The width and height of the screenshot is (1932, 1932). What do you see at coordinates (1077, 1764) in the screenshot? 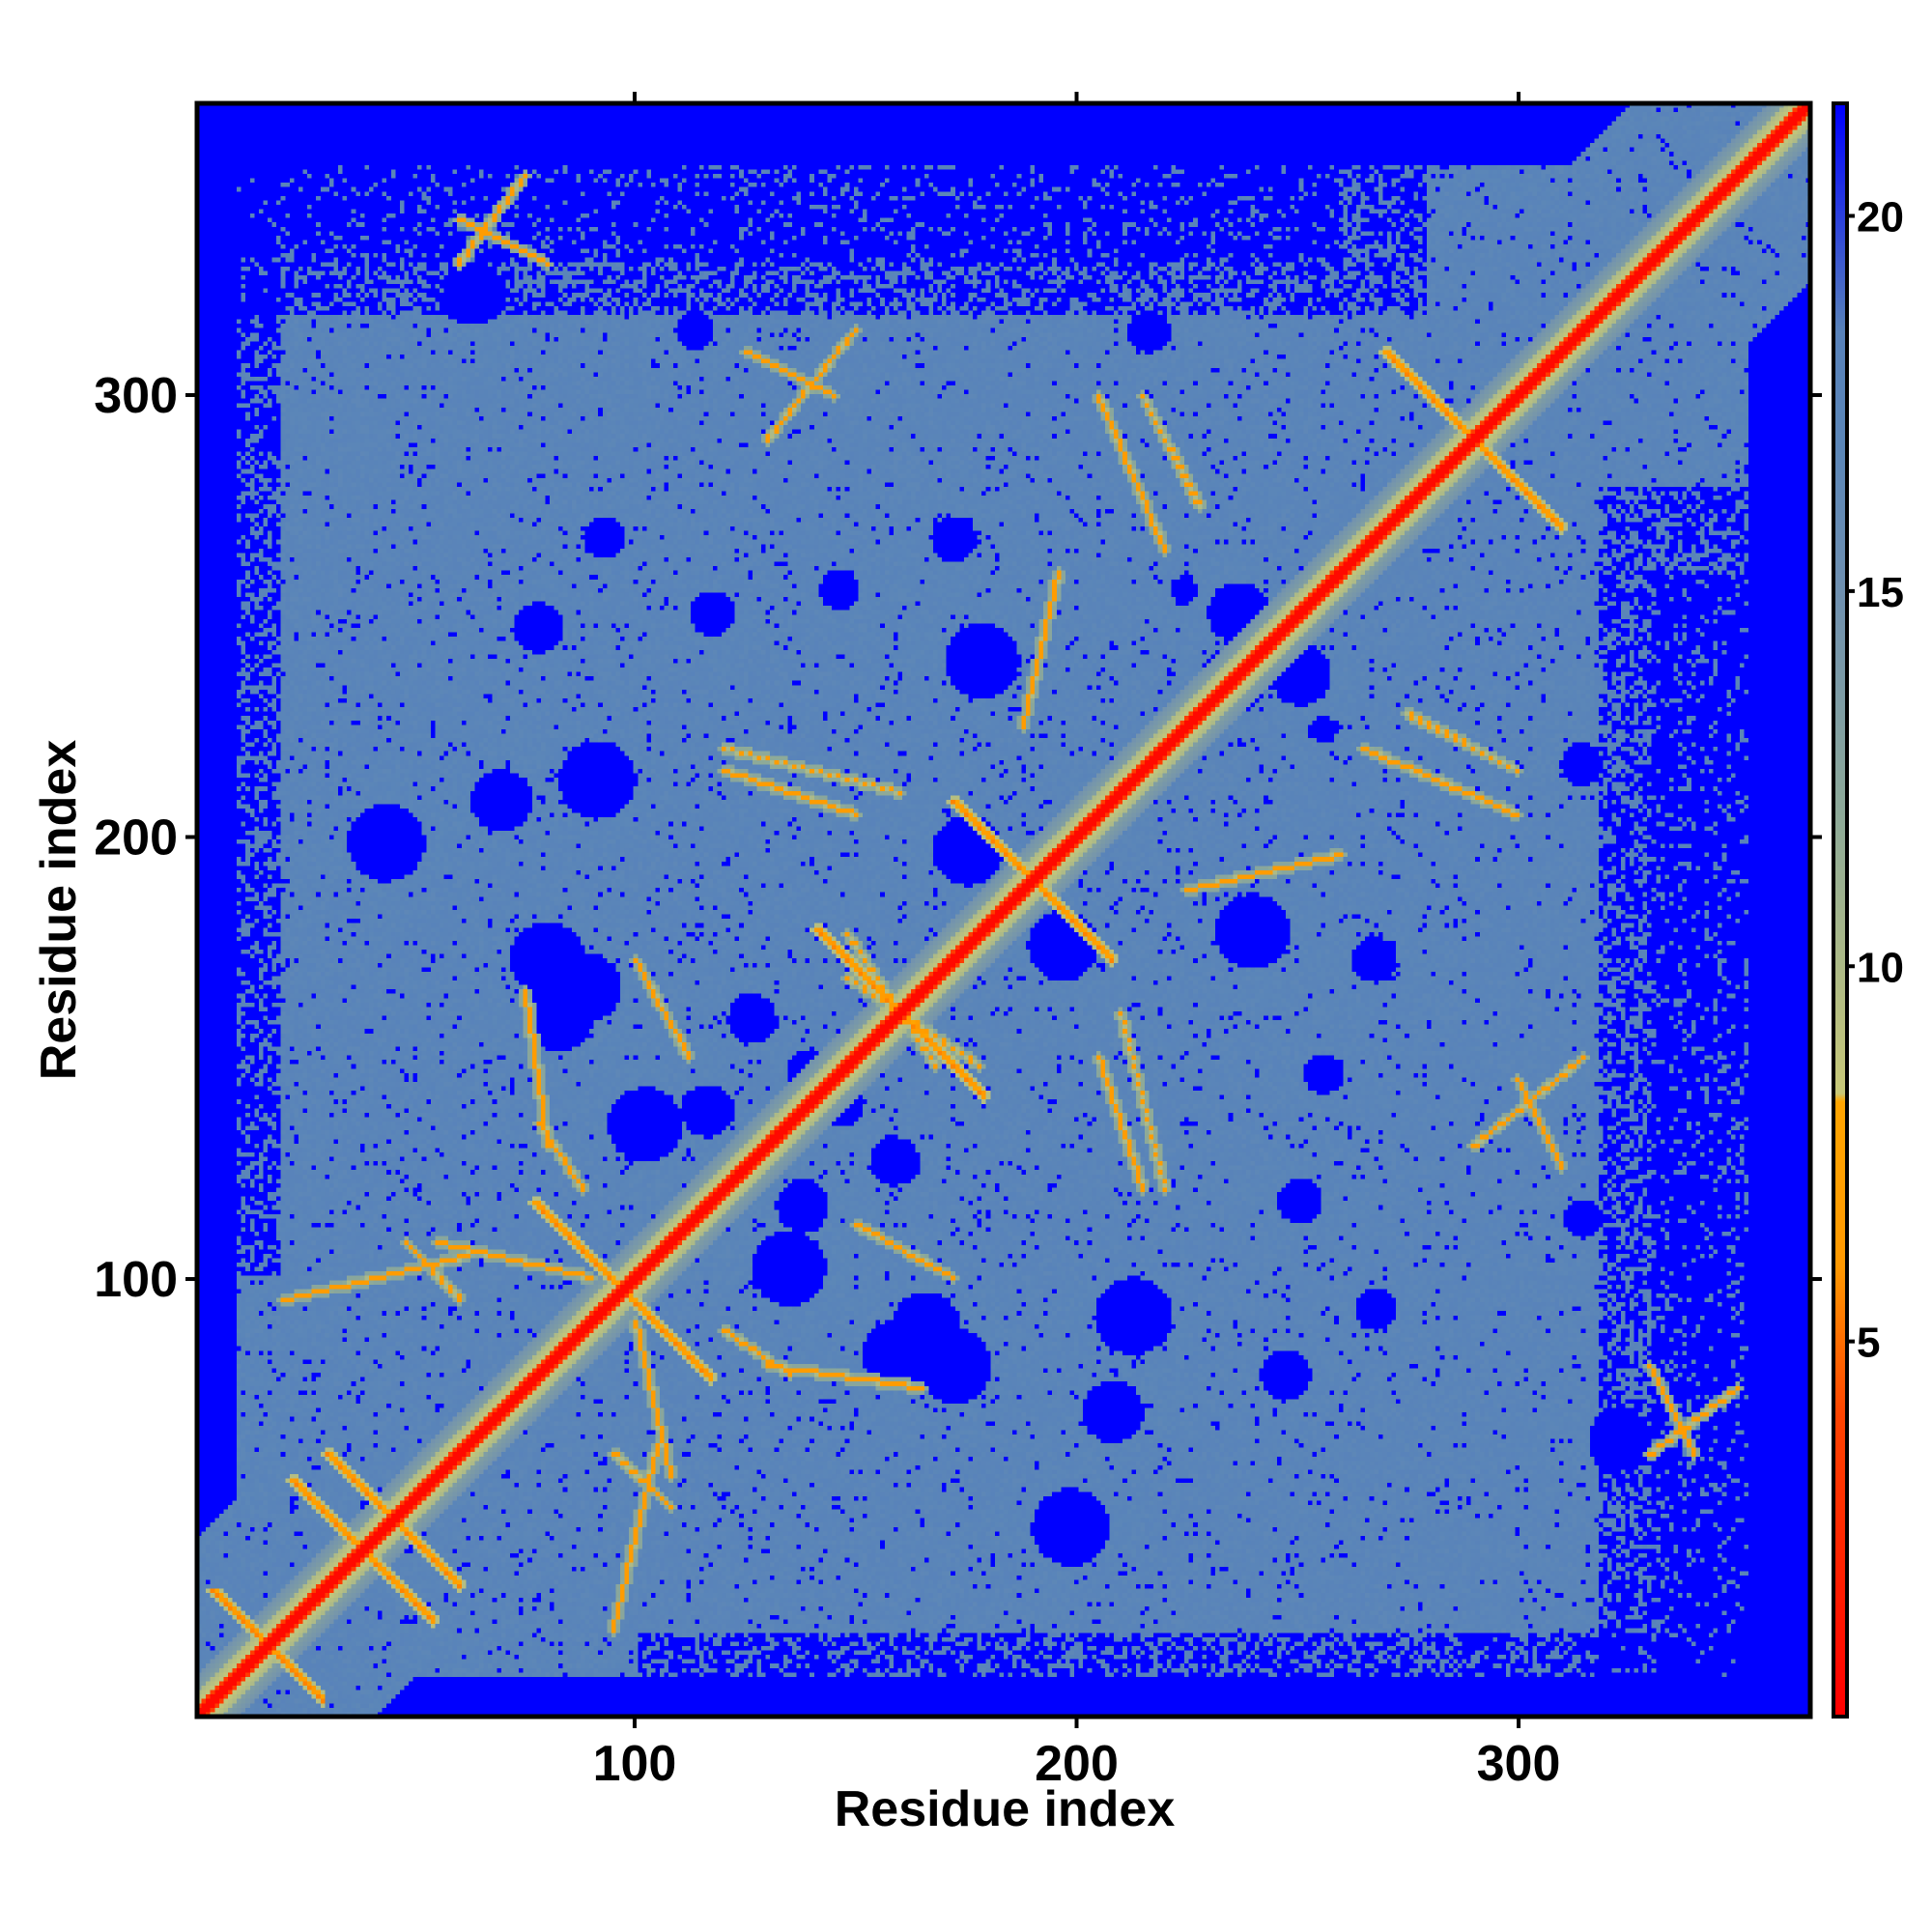
I see `x-tick-label: 200` at bounding box center [1077, 1764].